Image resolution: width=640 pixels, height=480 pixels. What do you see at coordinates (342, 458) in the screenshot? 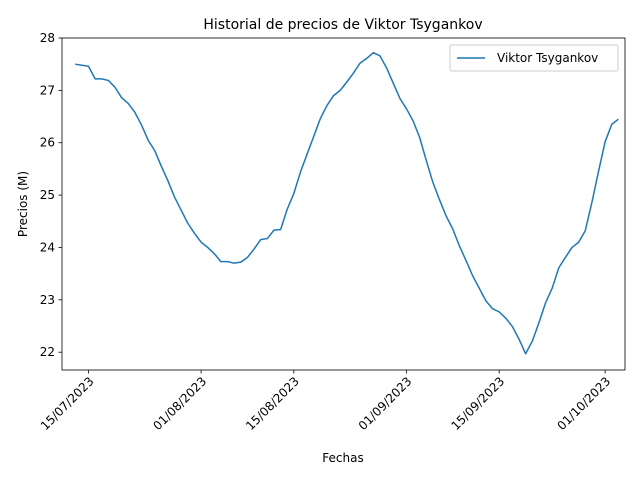
I see `x-axis-label: Fechas` at bounding box center [342, 458].